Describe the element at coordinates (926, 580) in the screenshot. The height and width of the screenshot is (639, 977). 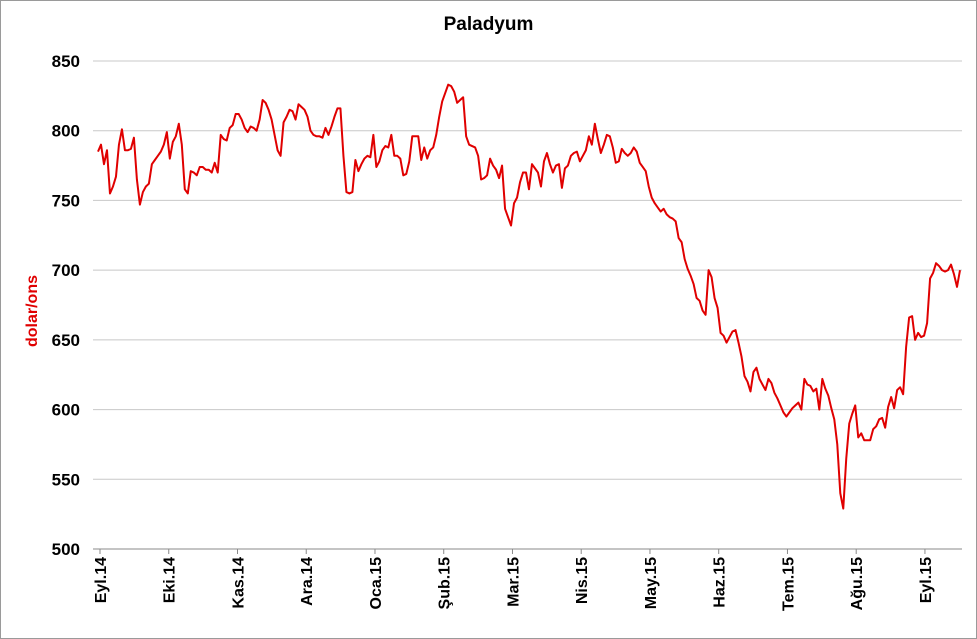
I see `x-tick-label: Eyl.15` at that location.